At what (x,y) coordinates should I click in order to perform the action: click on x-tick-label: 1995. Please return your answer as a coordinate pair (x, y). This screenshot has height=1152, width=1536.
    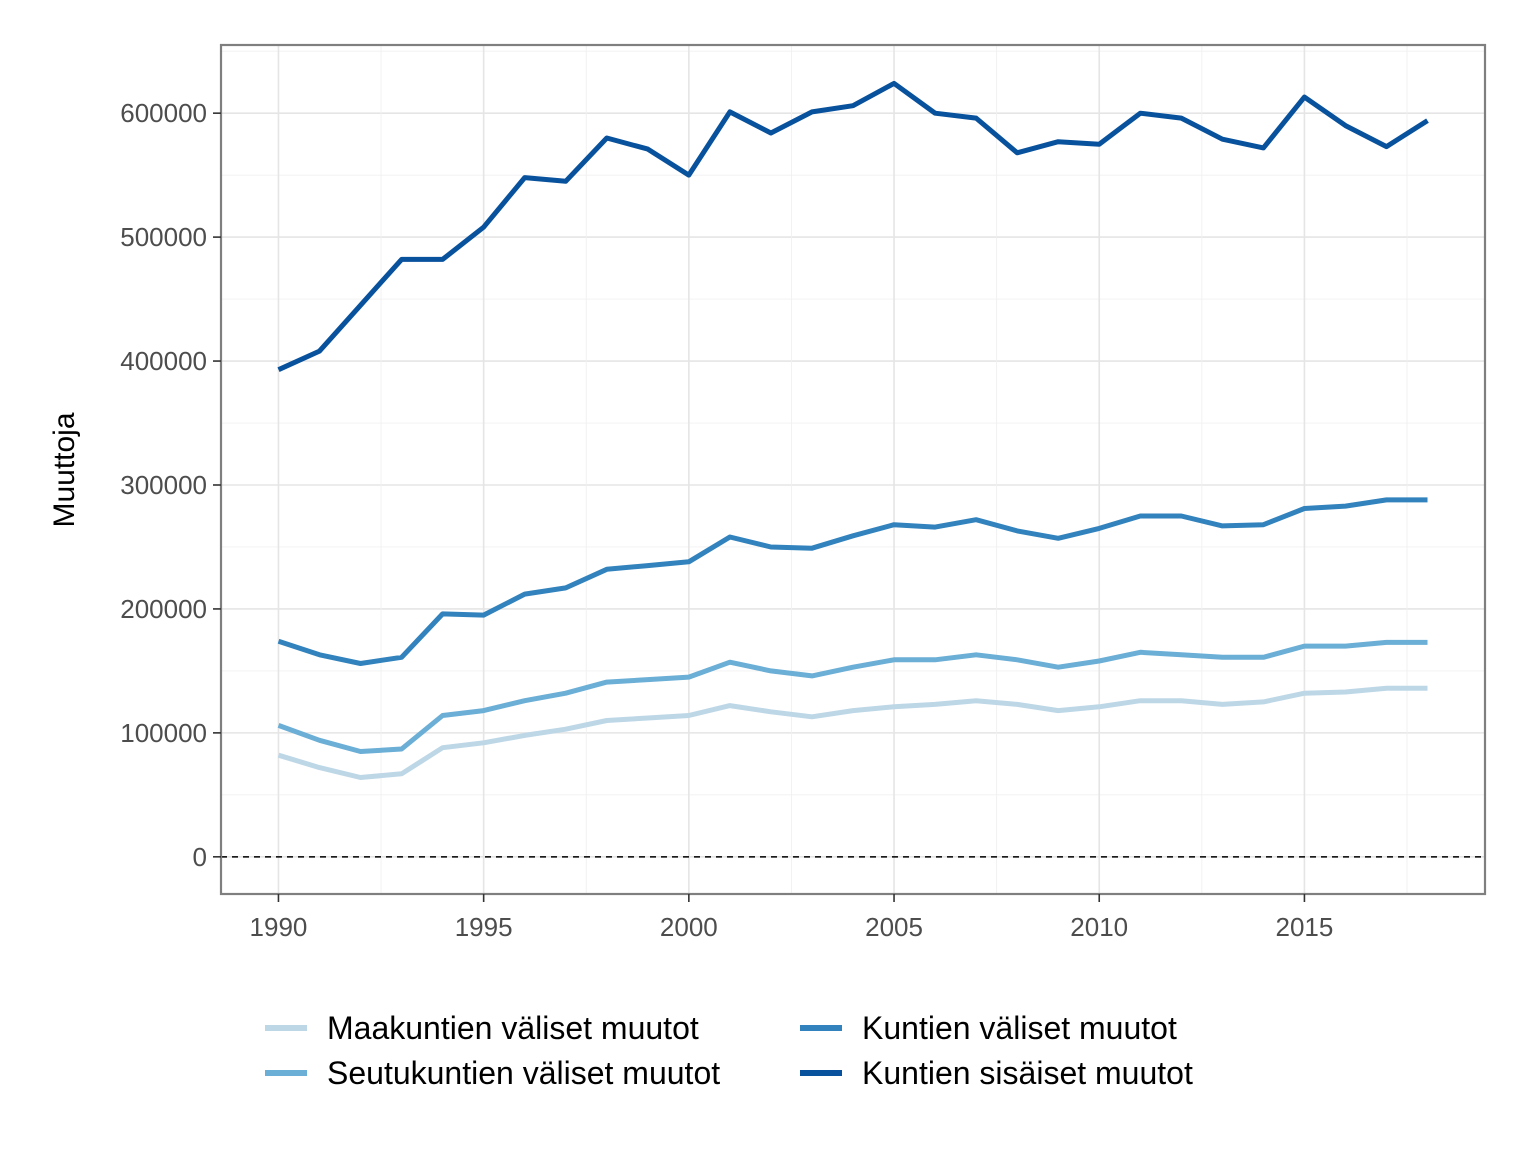
    Looking at the image, I should click on (484, 927).